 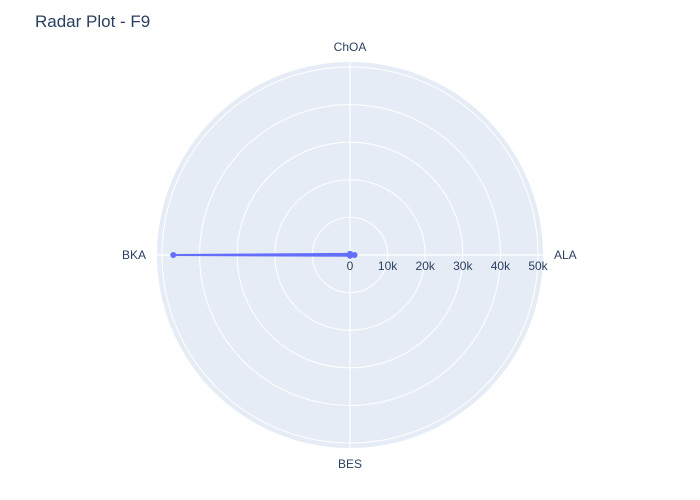 What do you see at coordinates (350, 464) in the screenshot?
I see `category-label-bes: BES` at bounding box center [350, 464].